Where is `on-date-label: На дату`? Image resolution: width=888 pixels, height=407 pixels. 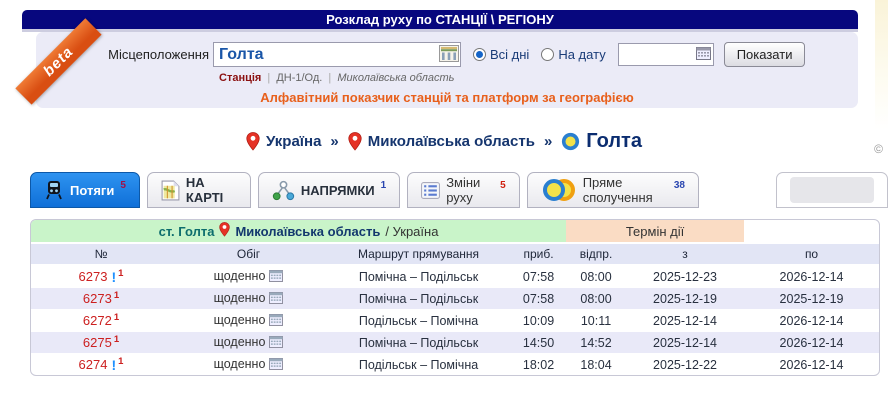 on-date-label: На дату is located at coordinates (582, 54).